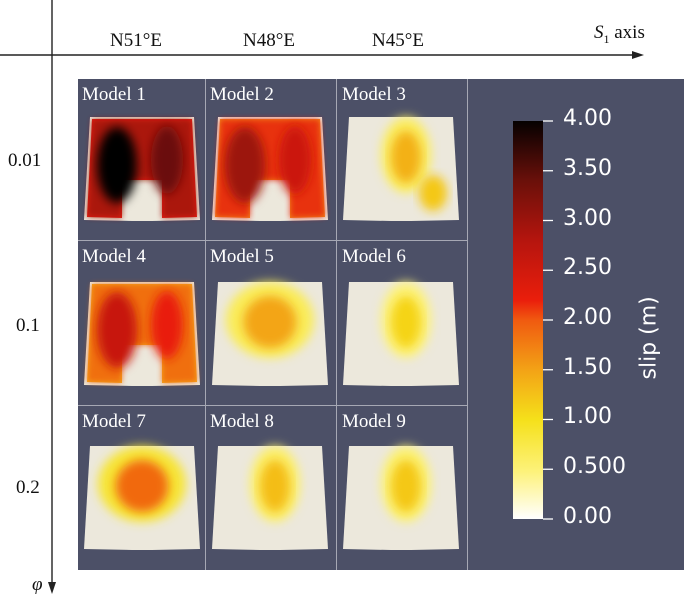  Describe the element at coordinates (587, 367) in the screenshot. I see `colorbar-tick-label: 1.50` at that location.